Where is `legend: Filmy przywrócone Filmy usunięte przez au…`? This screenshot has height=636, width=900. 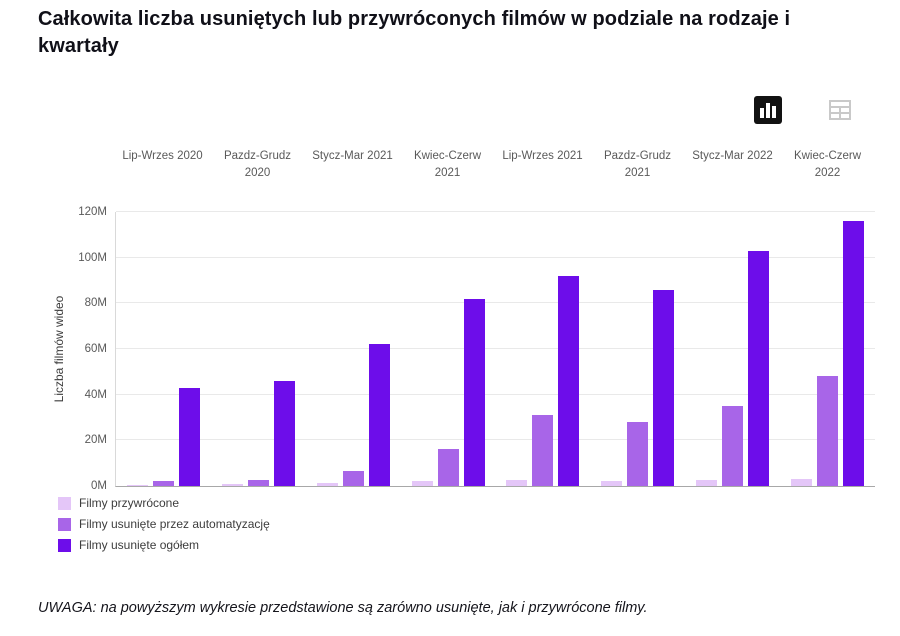
legend: Filmy przywrócone Filmy usunięte przez au… is located at coordinates (164, 527).